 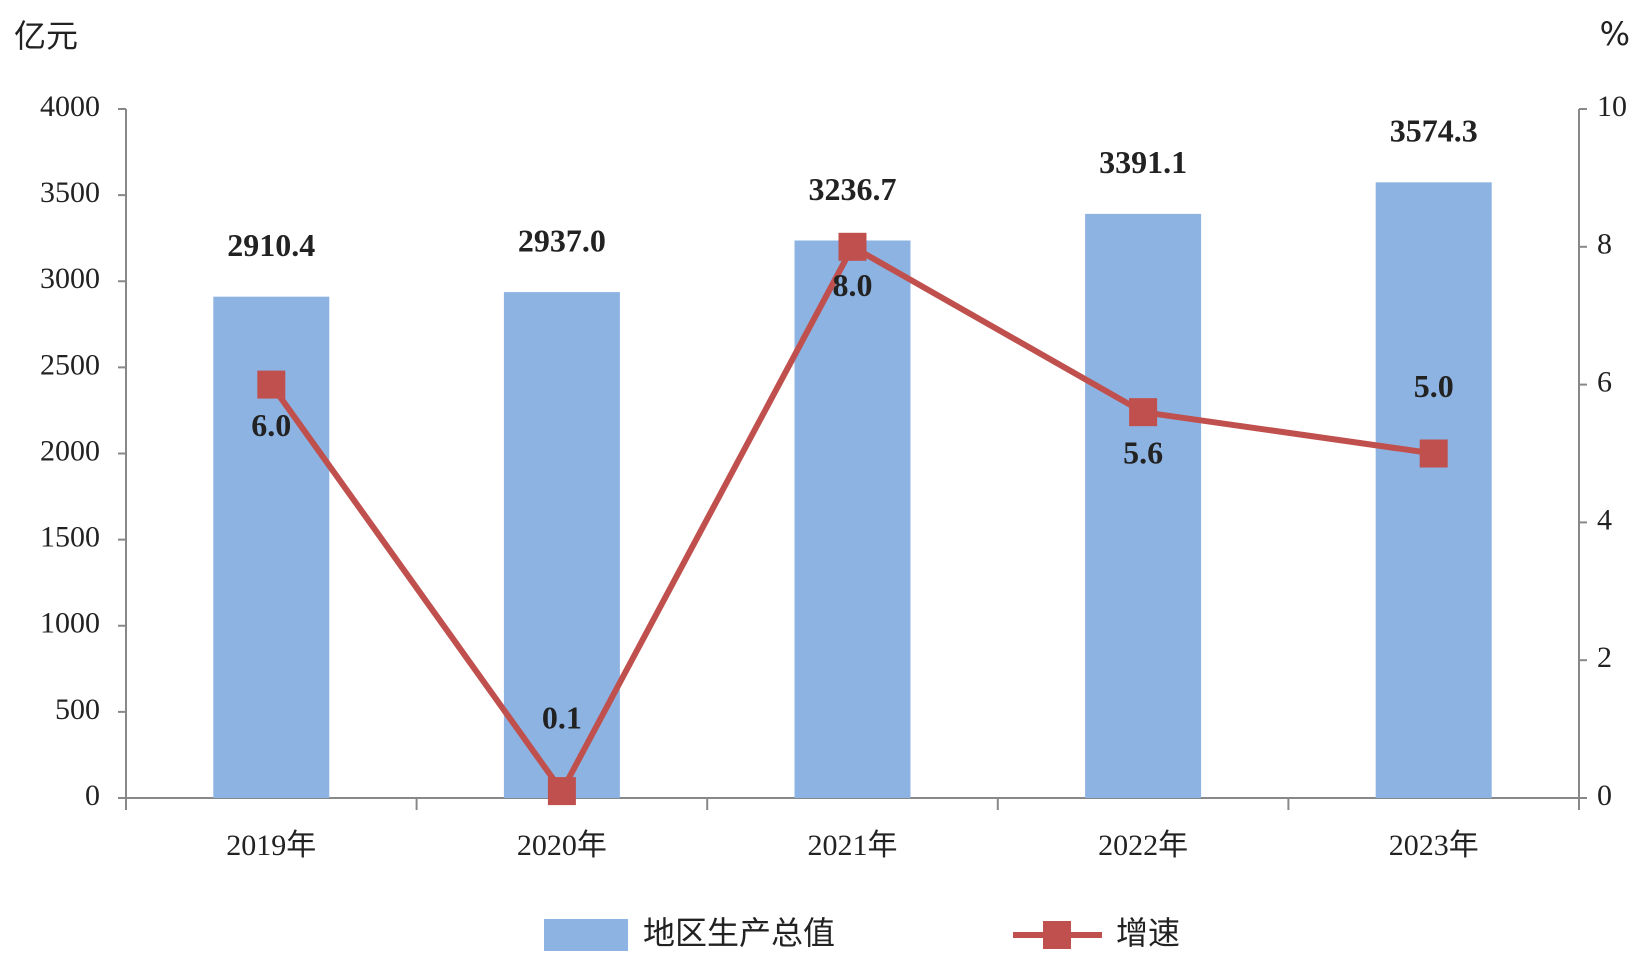 I want to click on bar-value-label: 3391.1, so click(x=1143, y=162).